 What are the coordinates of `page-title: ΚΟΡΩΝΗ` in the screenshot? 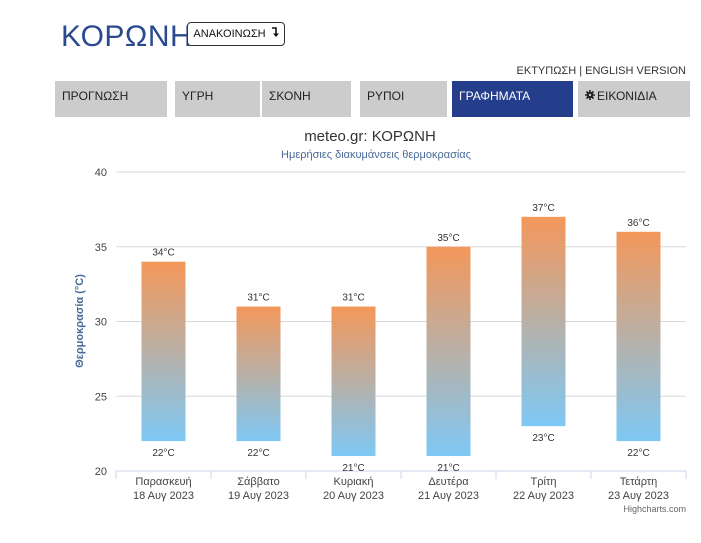 It's located at (127, 36).